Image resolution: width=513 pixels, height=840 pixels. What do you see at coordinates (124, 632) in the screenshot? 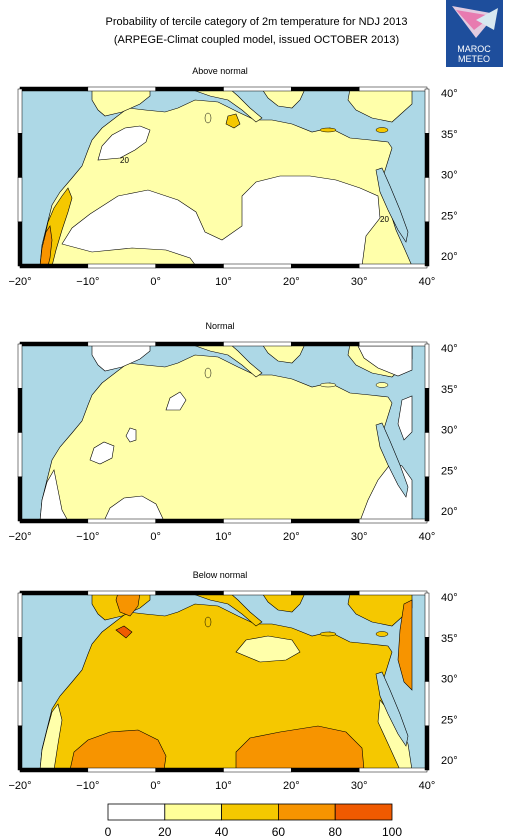
I see `contour-80-100-spain-coast` at bounding box center [124, 632].